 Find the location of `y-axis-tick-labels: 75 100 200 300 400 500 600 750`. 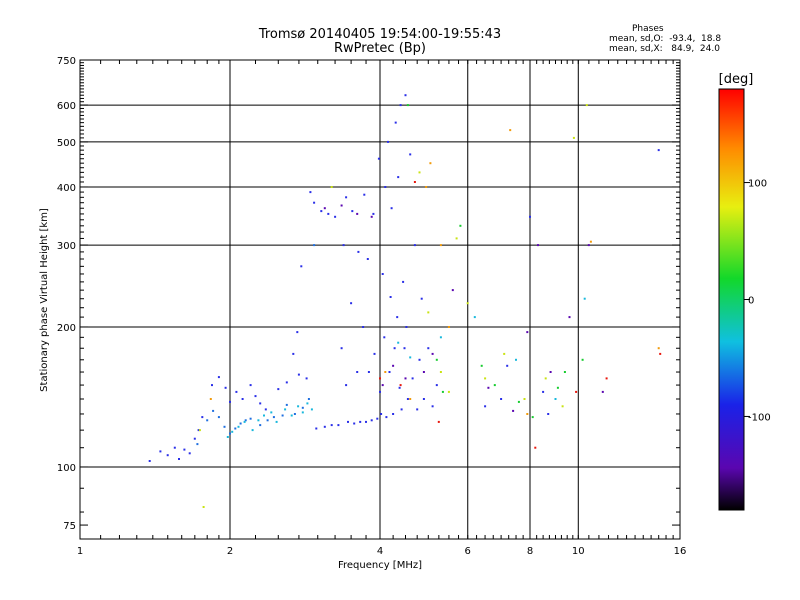

y-axis-tick-labels: 75 100 200 300 400 500 600 750 is located at coordinates (66, 294).